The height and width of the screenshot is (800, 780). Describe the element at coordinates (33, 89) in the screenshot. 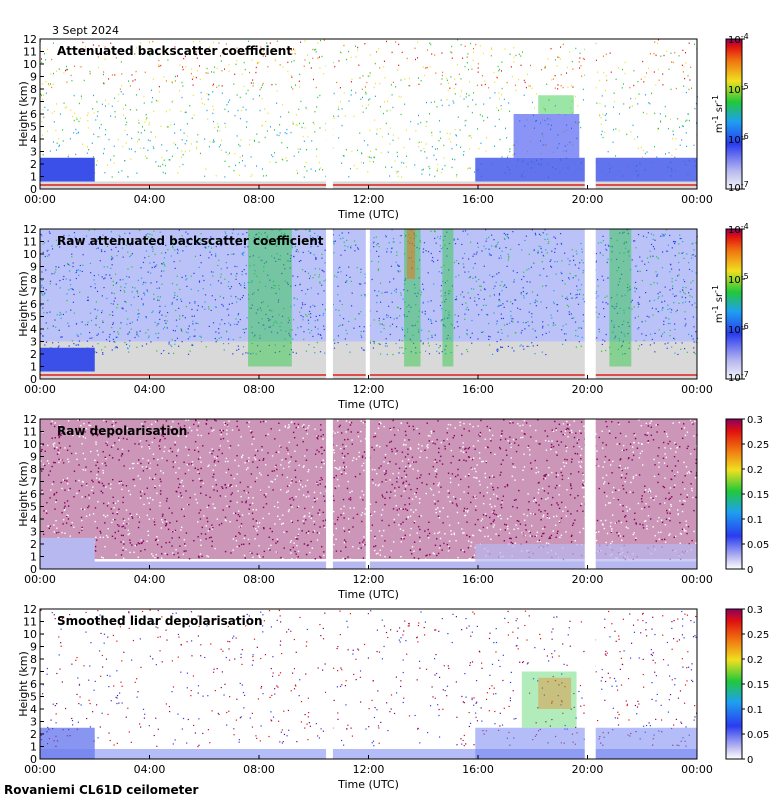

I see `y-tick-label: 8` at that location.